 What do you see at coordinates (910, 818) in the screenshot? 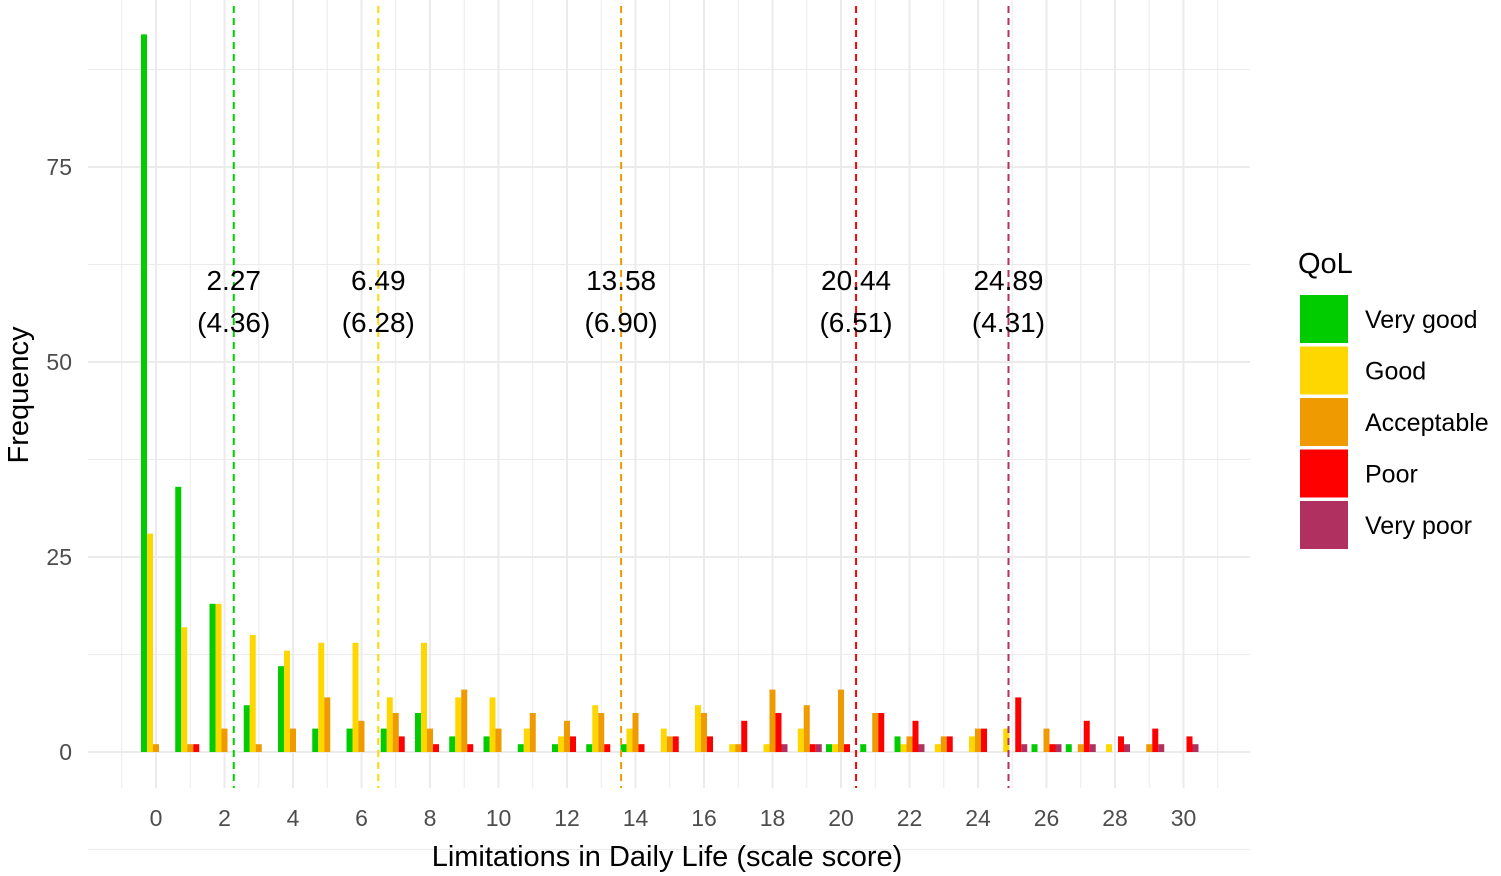
I see `x-tick-label: 22` at bounding box center [910, 818].